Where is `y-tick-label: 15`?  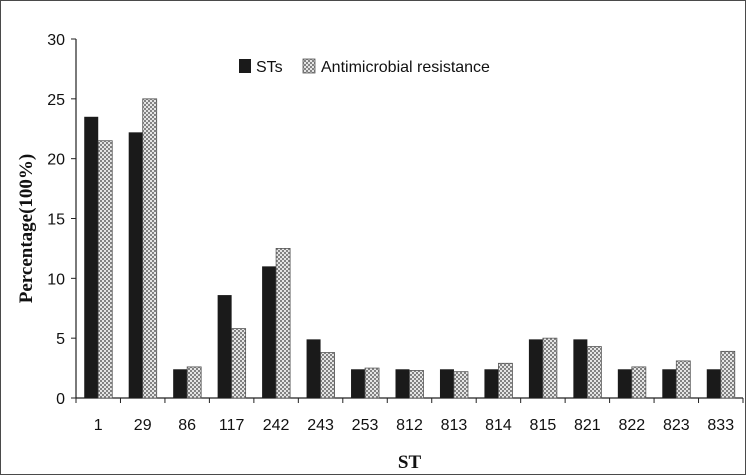 y-tick-label: 15 is located at coordinates (56, 220).